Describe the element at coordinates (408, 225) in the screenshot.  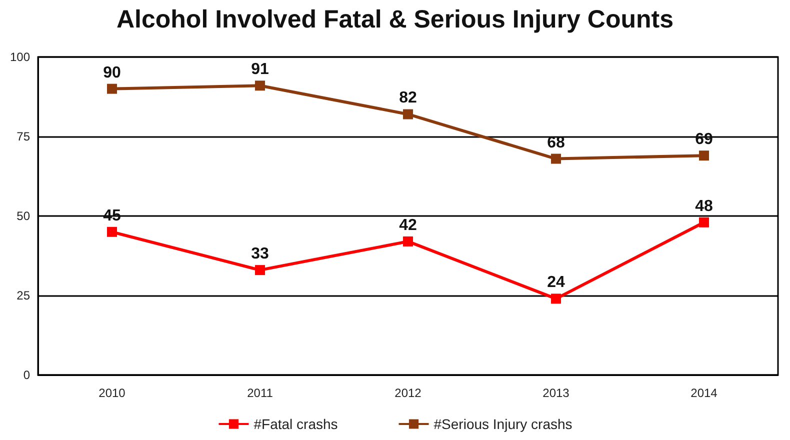
I see `data-label: 42` at that location.